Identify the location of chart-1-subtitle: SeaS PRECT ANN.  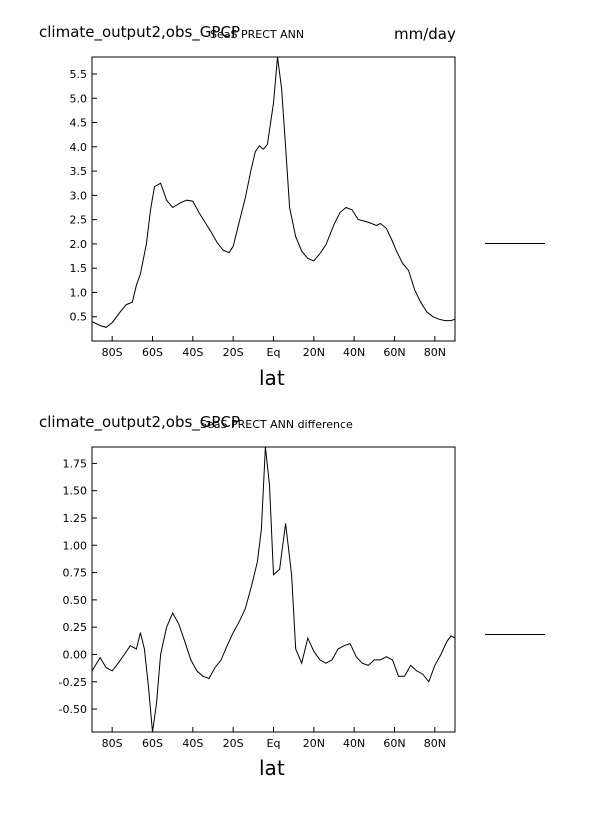
(257, 34).